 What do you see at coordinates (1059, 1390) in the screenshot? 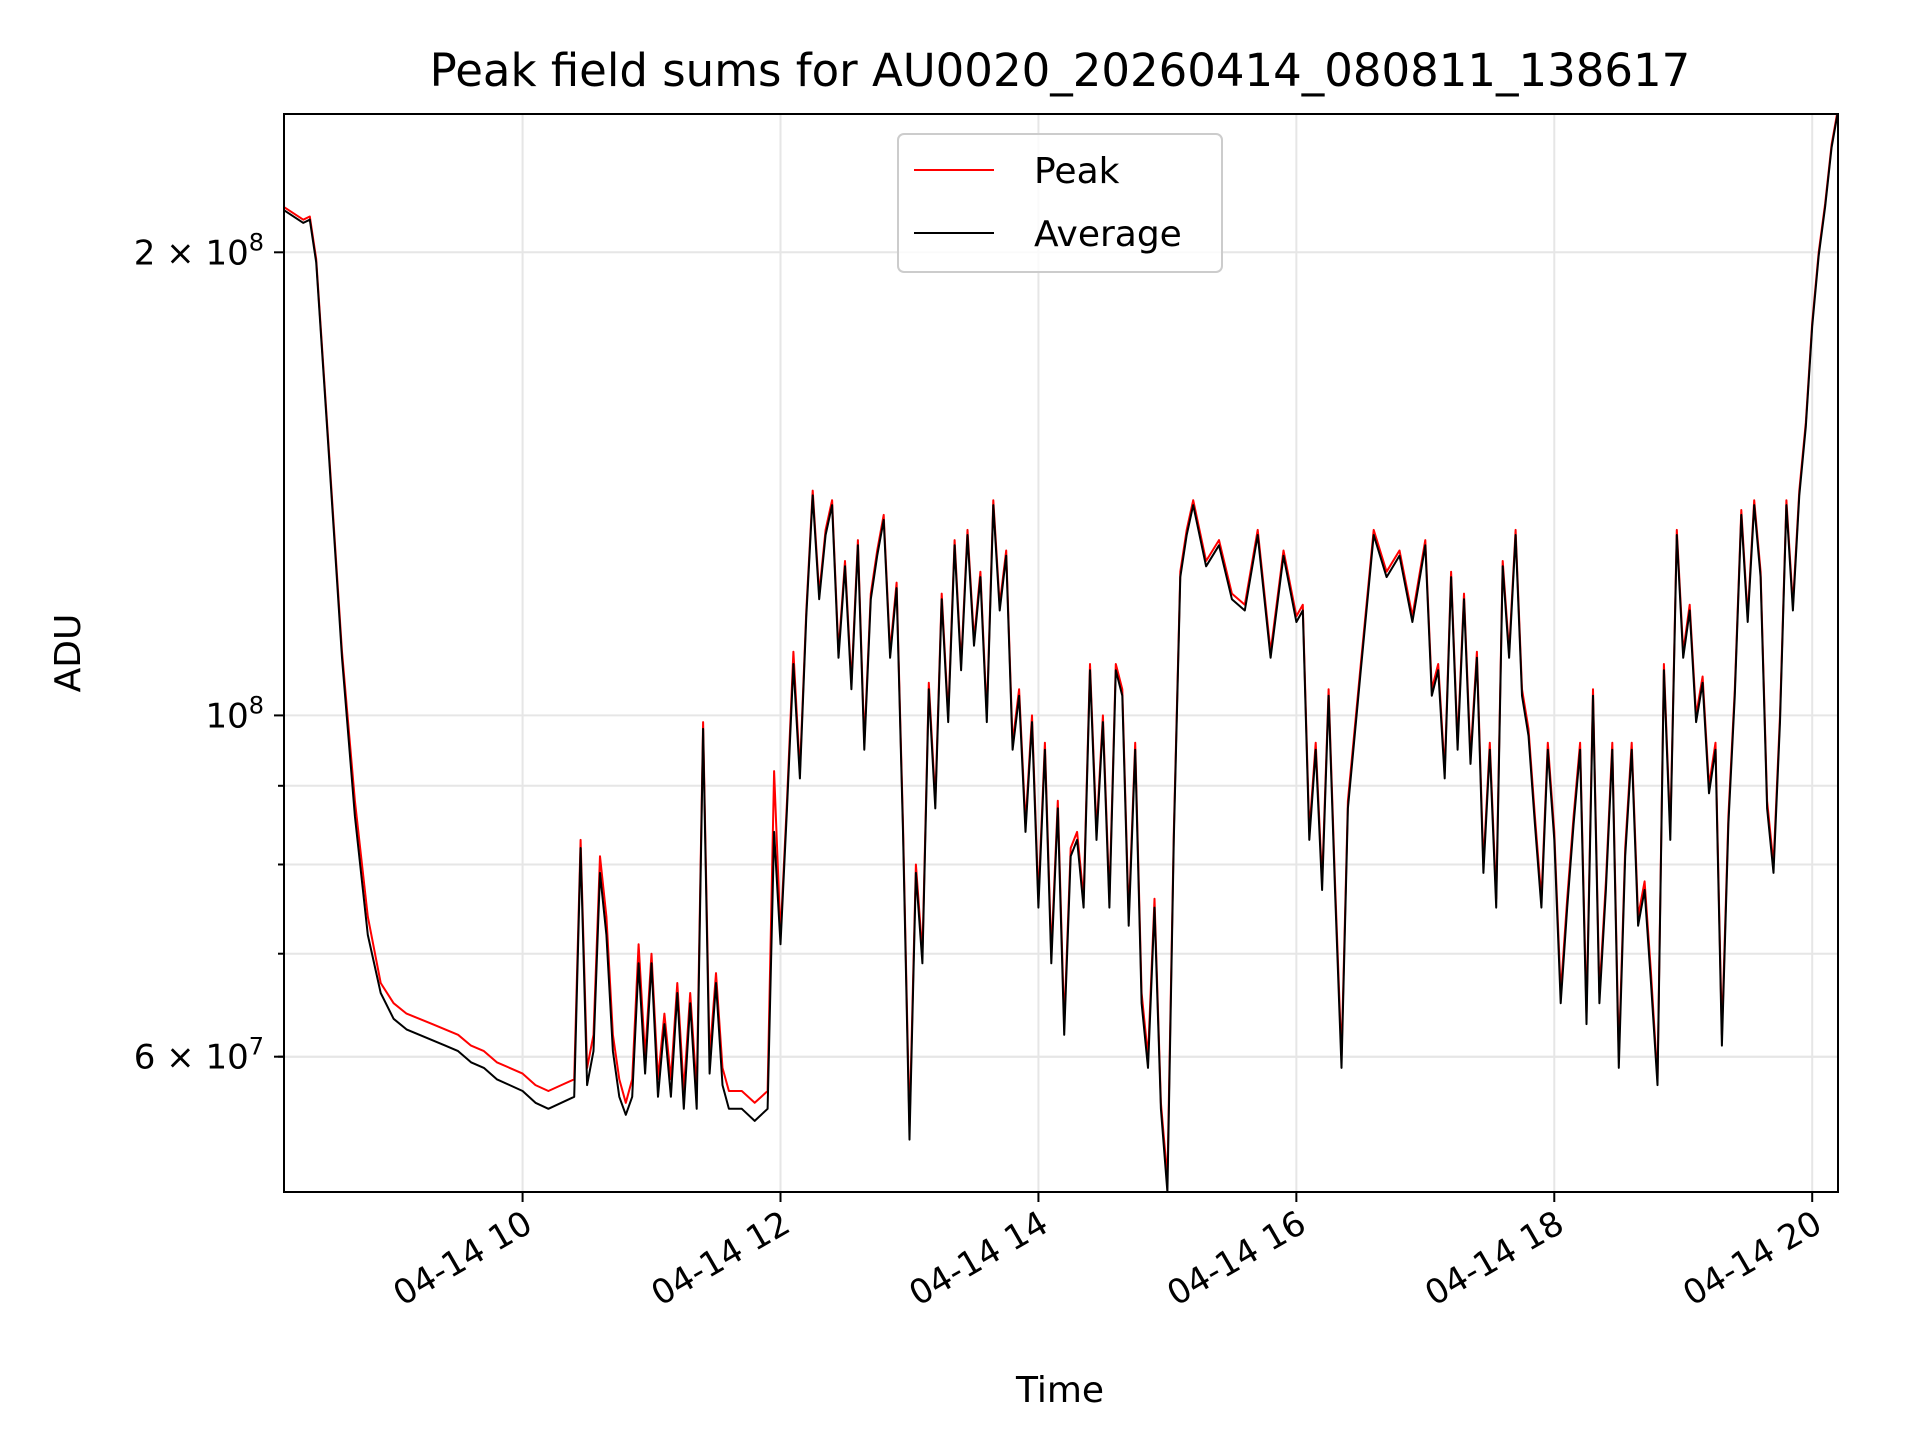
I see `x-axis-label: Time` at bounding box center [1059, 1390].